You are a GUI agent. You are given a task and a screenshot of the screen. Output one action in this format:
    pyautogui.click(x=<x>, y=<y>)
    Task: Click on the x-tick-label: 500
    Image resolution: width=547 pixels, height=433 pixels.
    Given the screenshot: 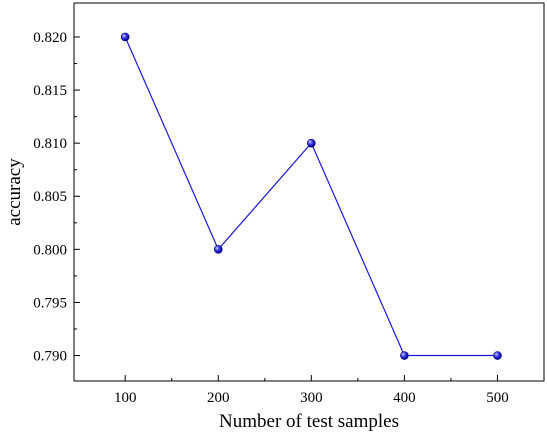 What is the action you would take?
    pyautogui.click(x=497, y=398)
    